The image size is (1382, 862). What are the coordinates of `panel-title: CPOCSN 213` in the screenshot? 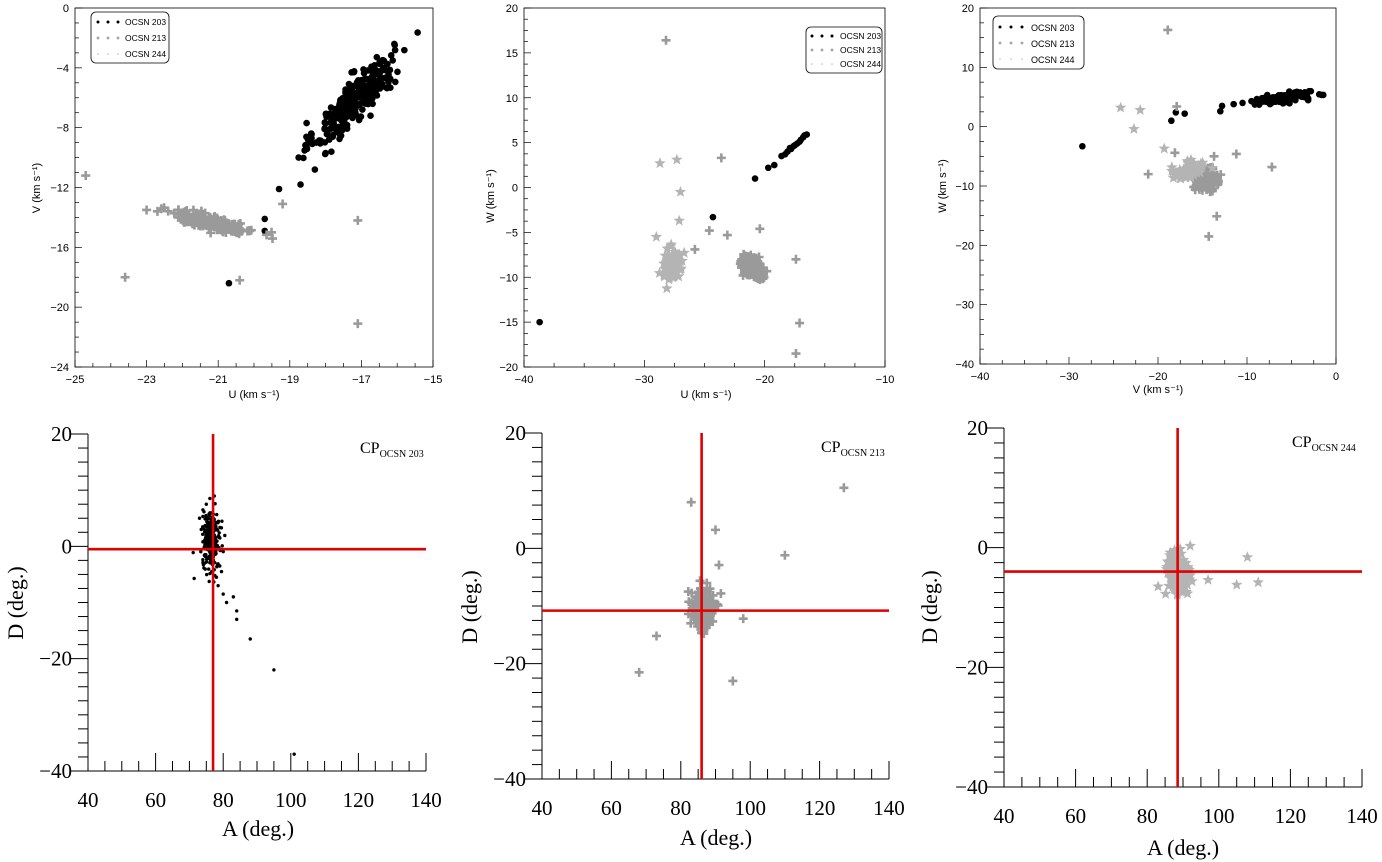 It's located at (853, 449).